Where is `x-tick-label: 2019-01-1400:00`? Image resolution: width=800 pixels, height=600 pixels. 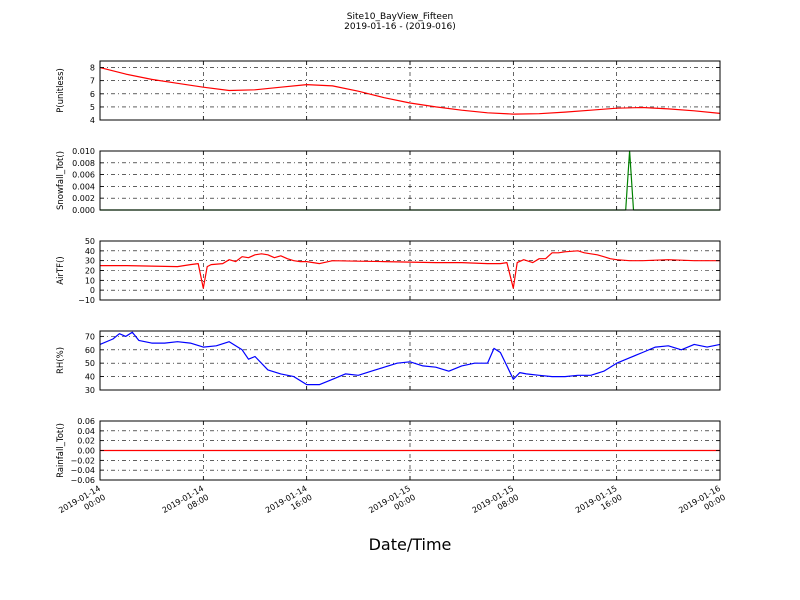 x-tick-label: 2019-01-1400:00 is located at coordinates (82, 504).